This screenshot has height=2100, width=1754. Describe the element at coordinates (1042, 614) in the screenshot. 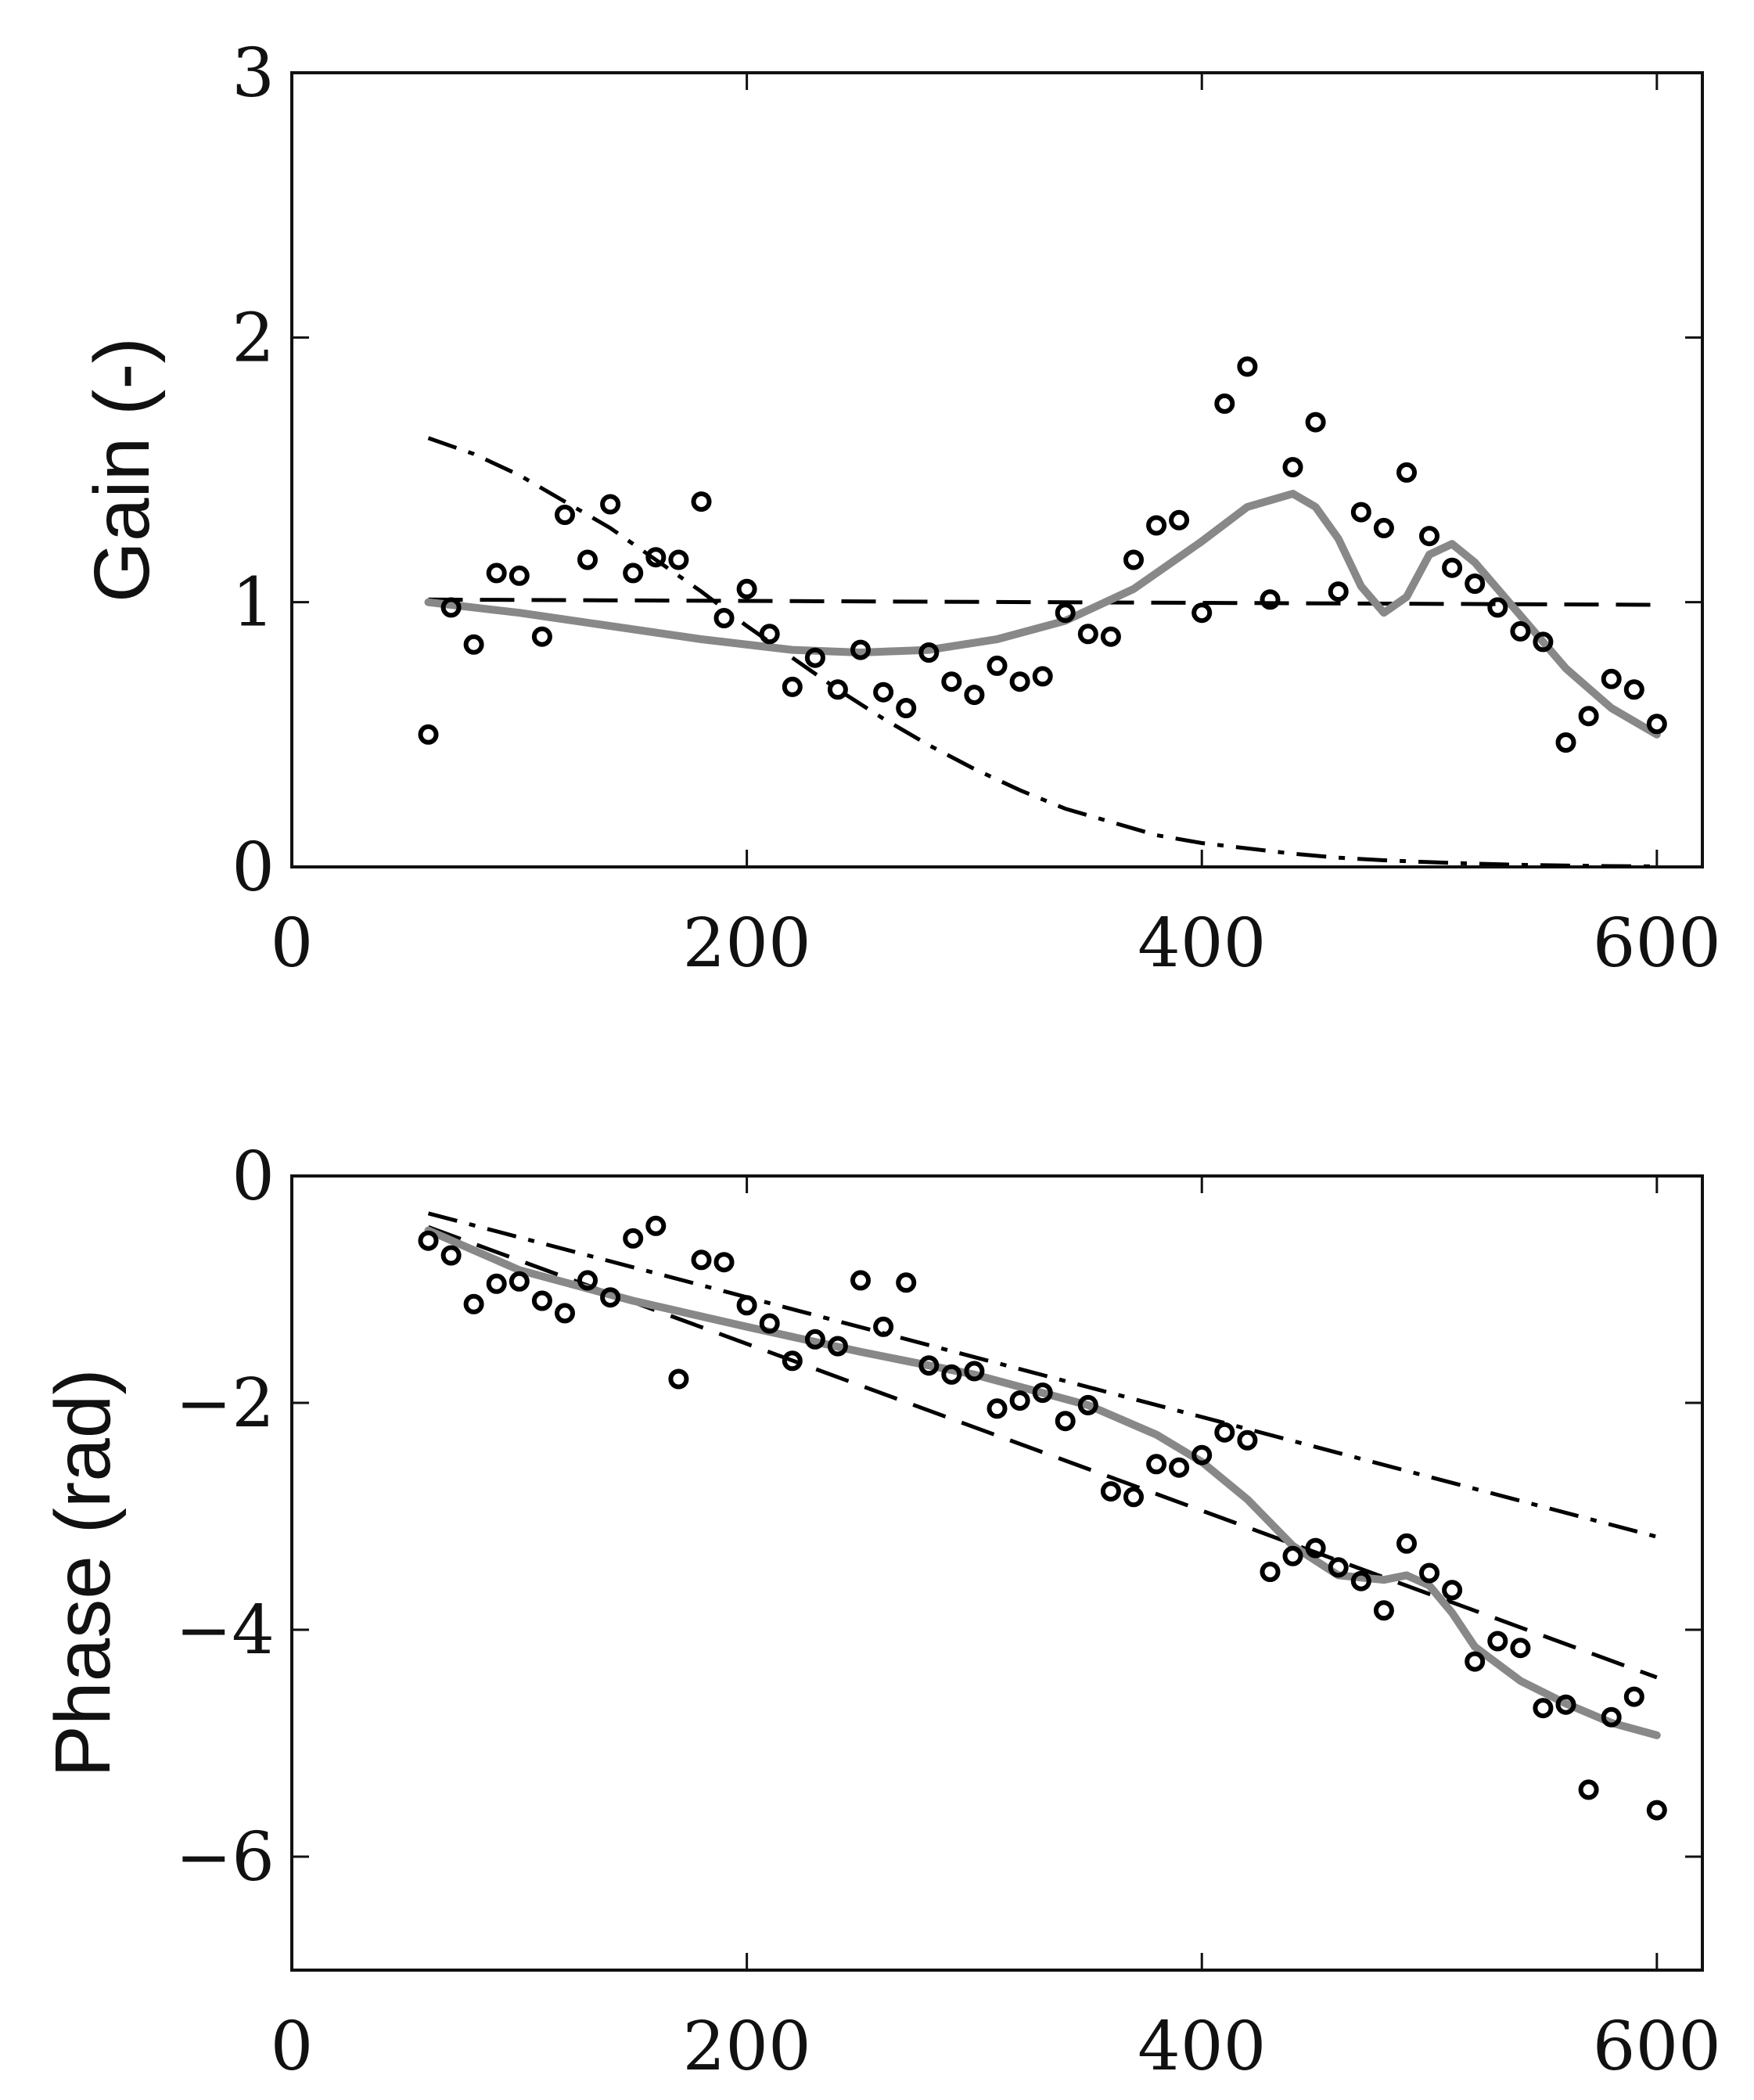

I see `series-model-line` at that location.